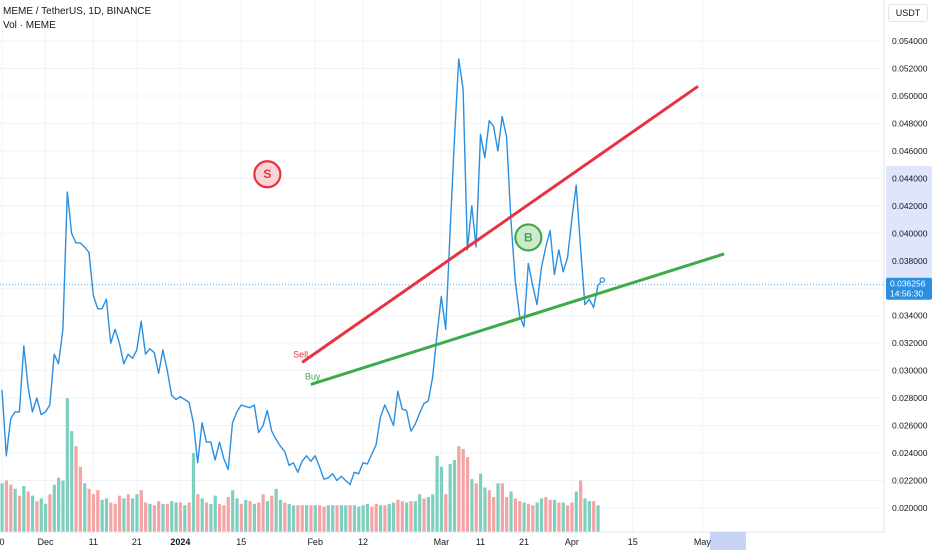 This screenshot has height=550, width=932. Describe the element at coordinates (355, 542) in the screenshot. I see `x-axis: 0 Dec 11 21 2024 15 Feb 12 Mar 11 21 Apr 15 May` at that location.